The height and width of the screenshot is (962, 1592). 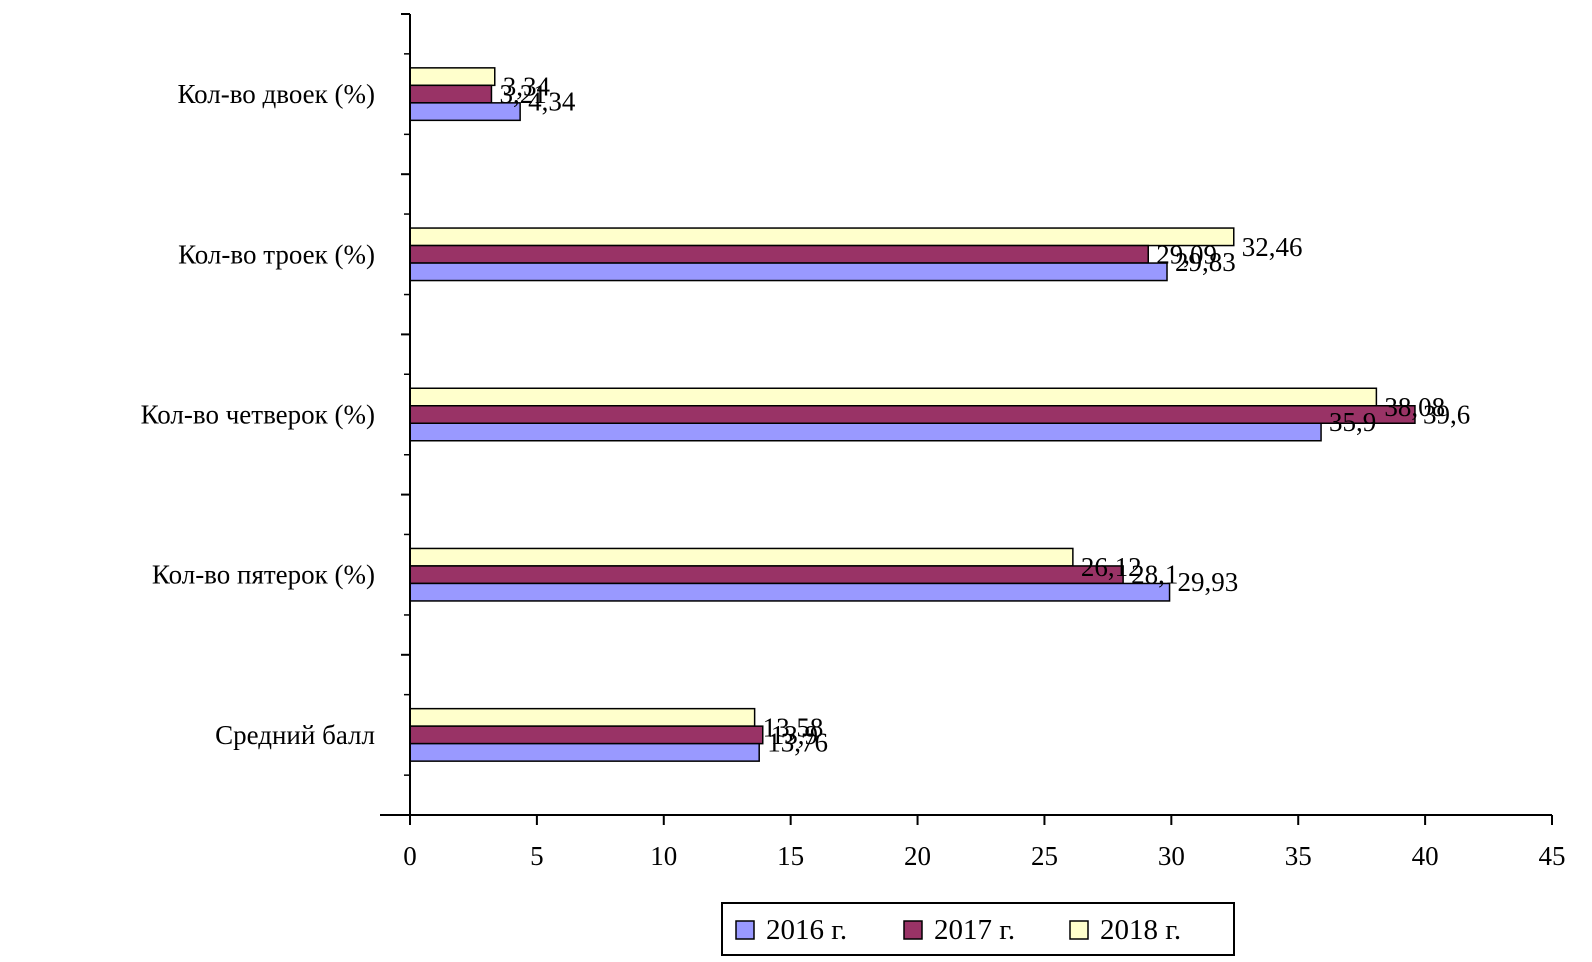 I want to click on category-label: Средний балл, so click(x=295, y=735).